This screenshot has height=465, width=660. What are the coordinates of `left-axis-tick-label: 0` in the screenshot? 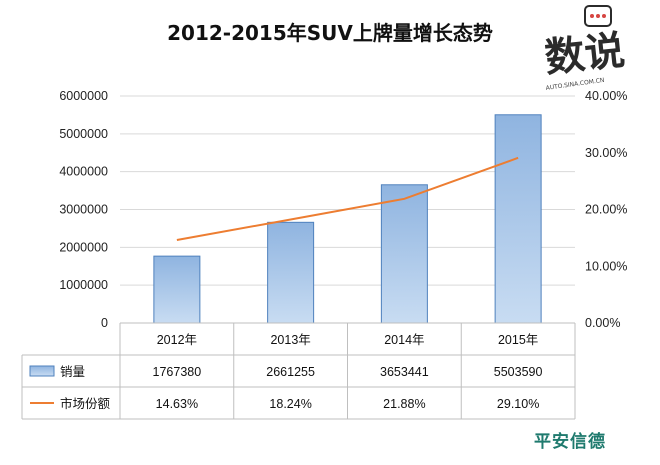 It's located at (104, 323).